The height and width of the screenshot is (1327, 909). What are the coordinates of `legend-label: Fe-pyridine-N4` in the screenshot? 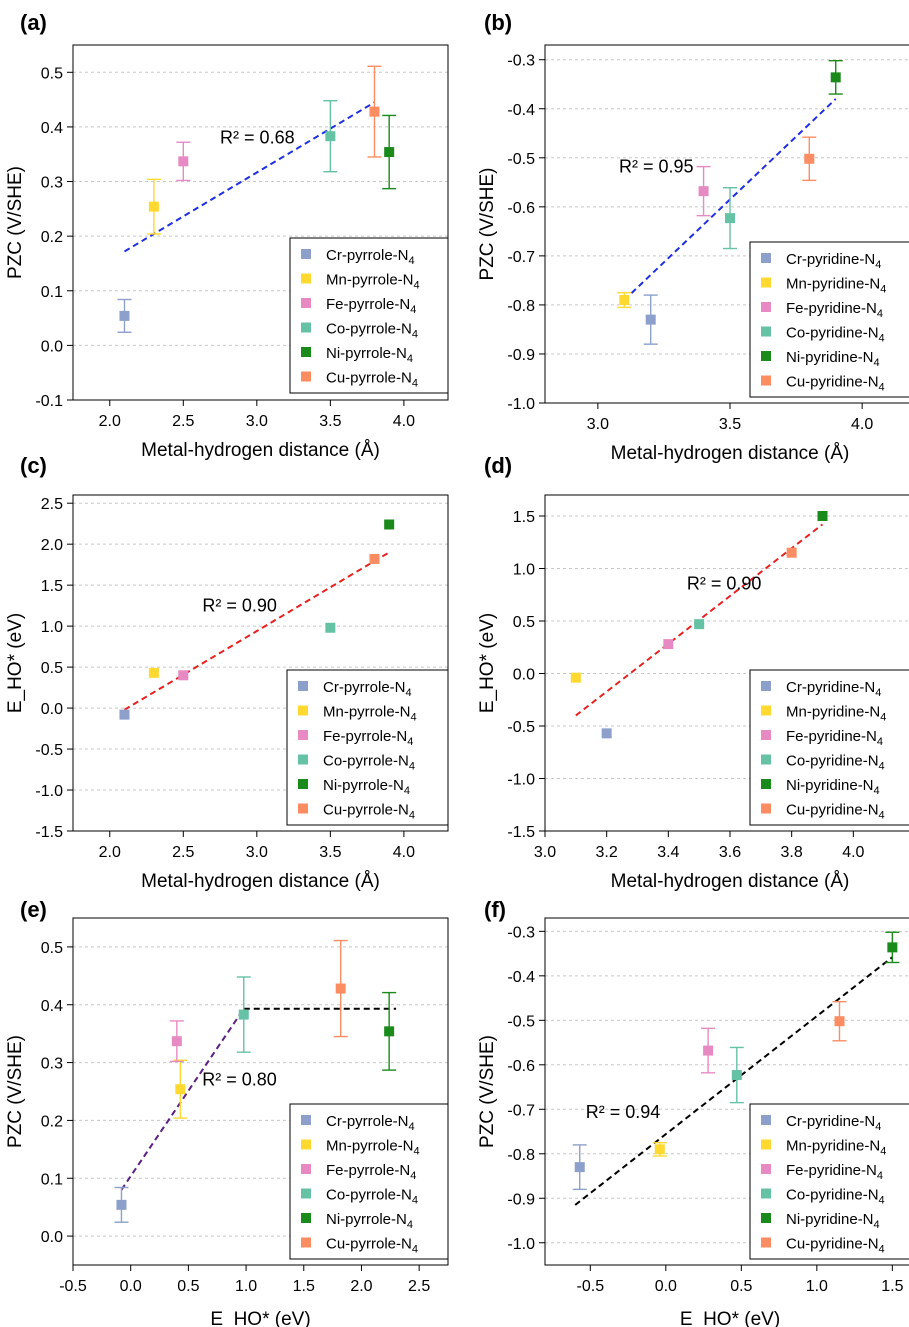 It's located at (834, 310).